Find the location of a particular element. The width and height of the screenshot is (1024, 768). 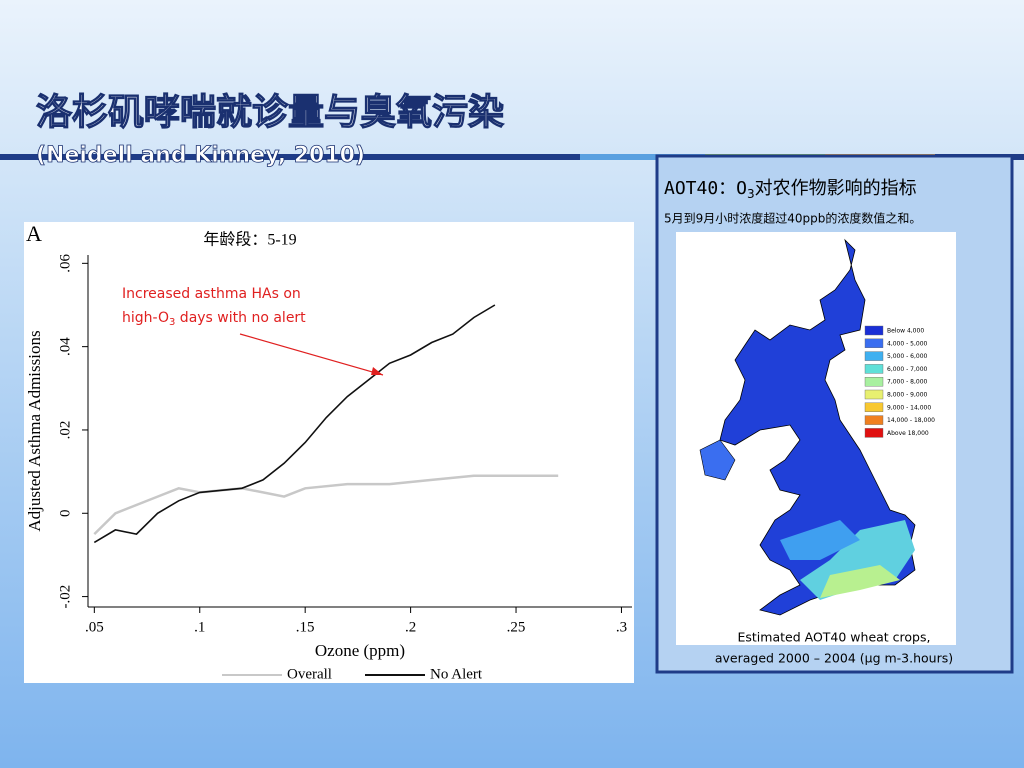

y-axis-label: Adjusted Asthma Admissions is located at coordinates (34, 430).